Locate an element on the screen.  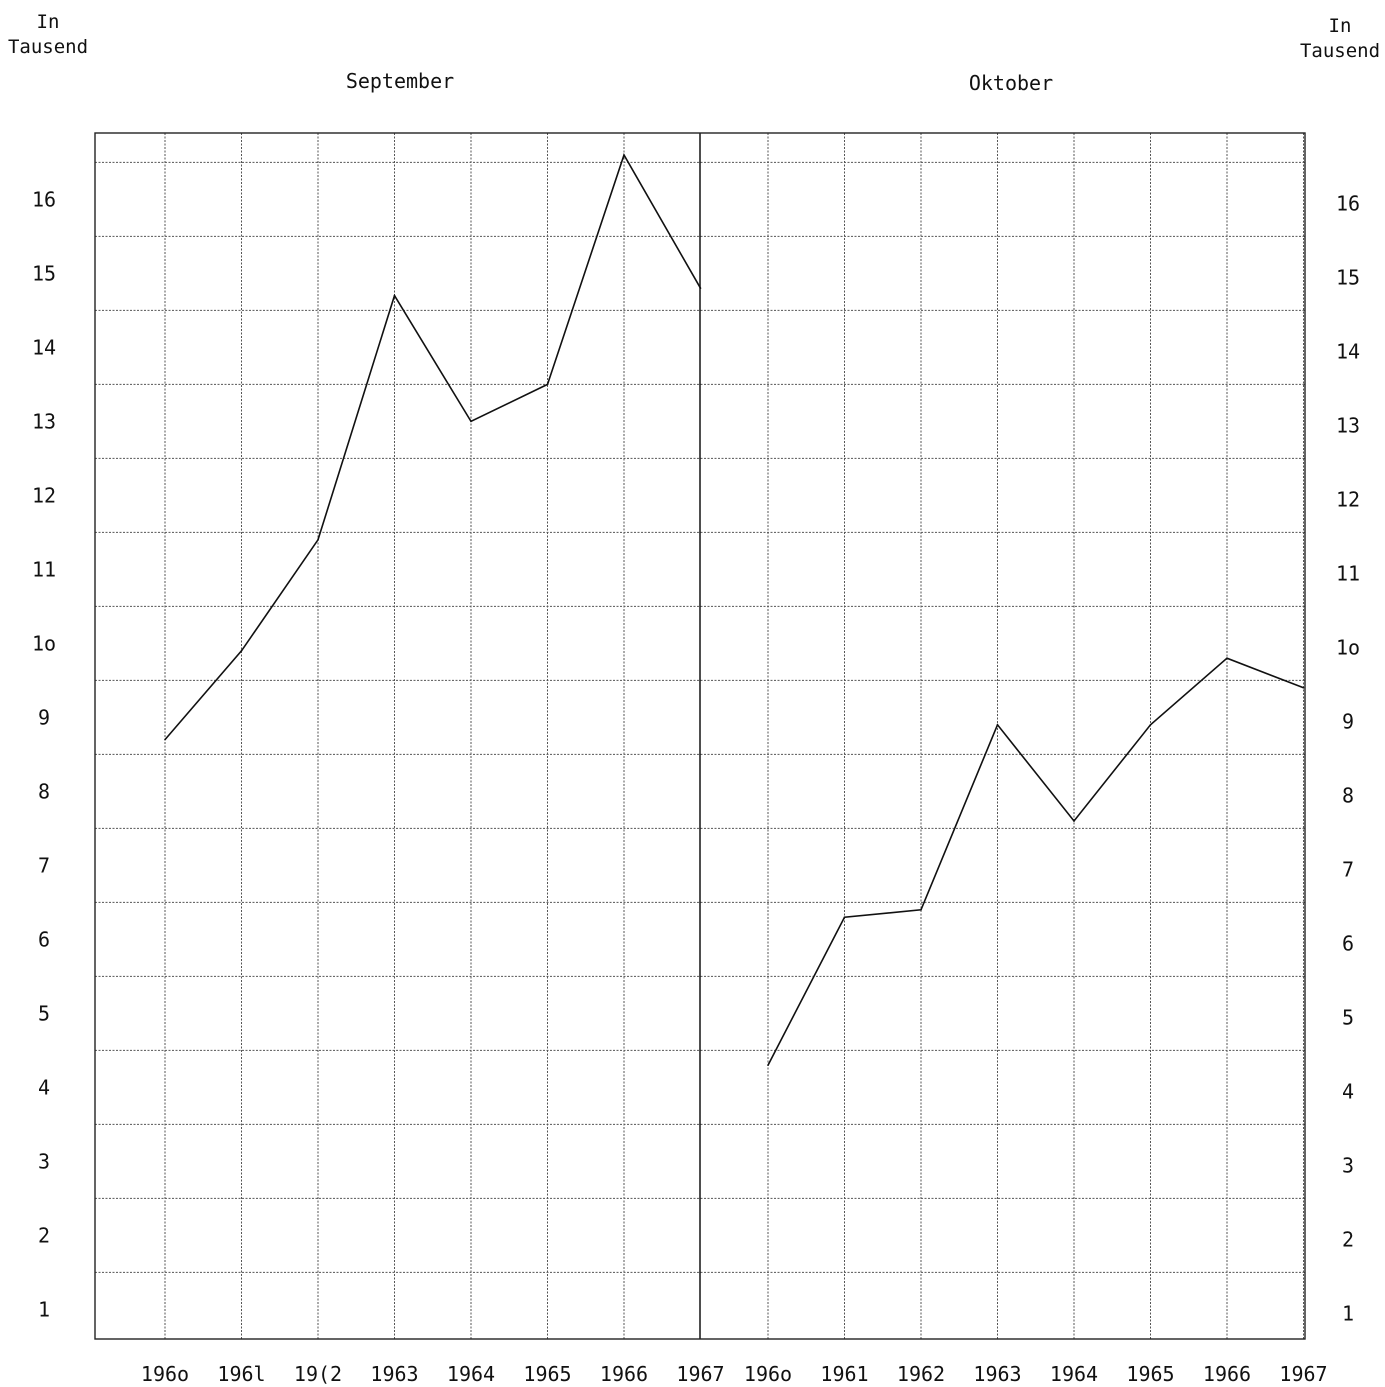
right-unit-label-line2: Tausend is located at coordinates (1340, 51).